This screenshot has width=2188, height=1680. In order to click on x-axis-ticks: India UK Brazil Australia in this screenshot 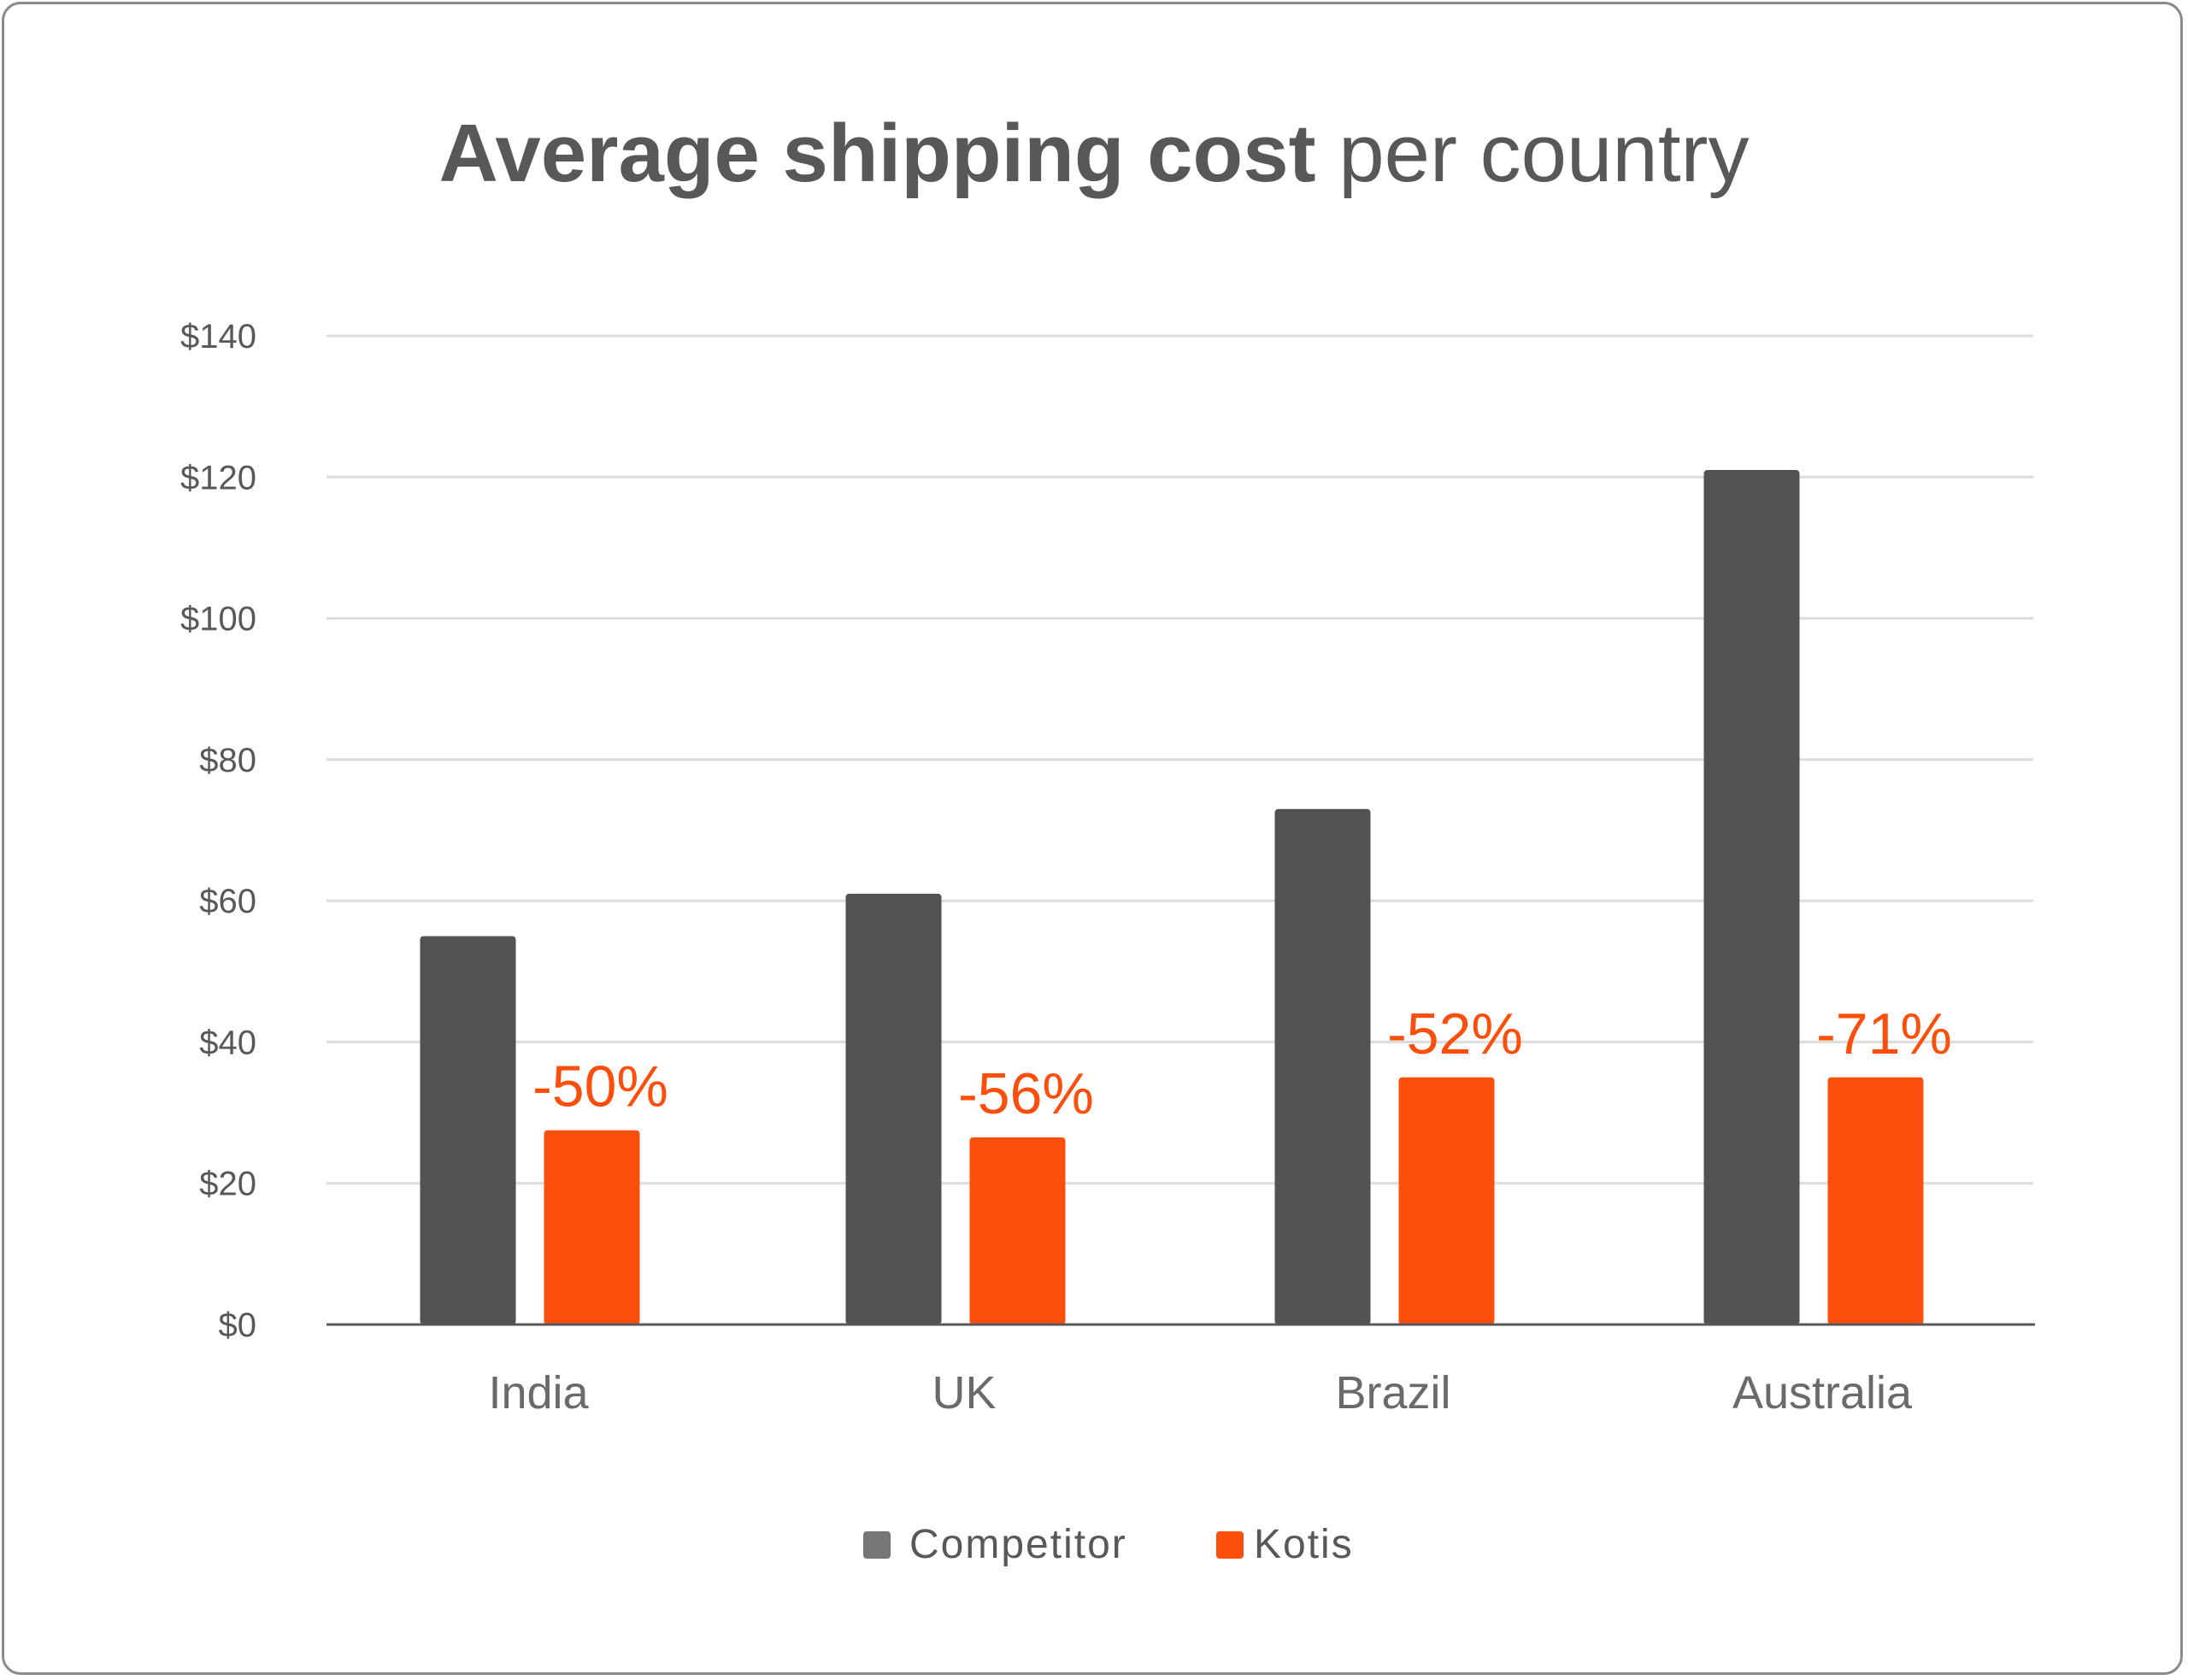, I will do `click(1200, 1393)`.